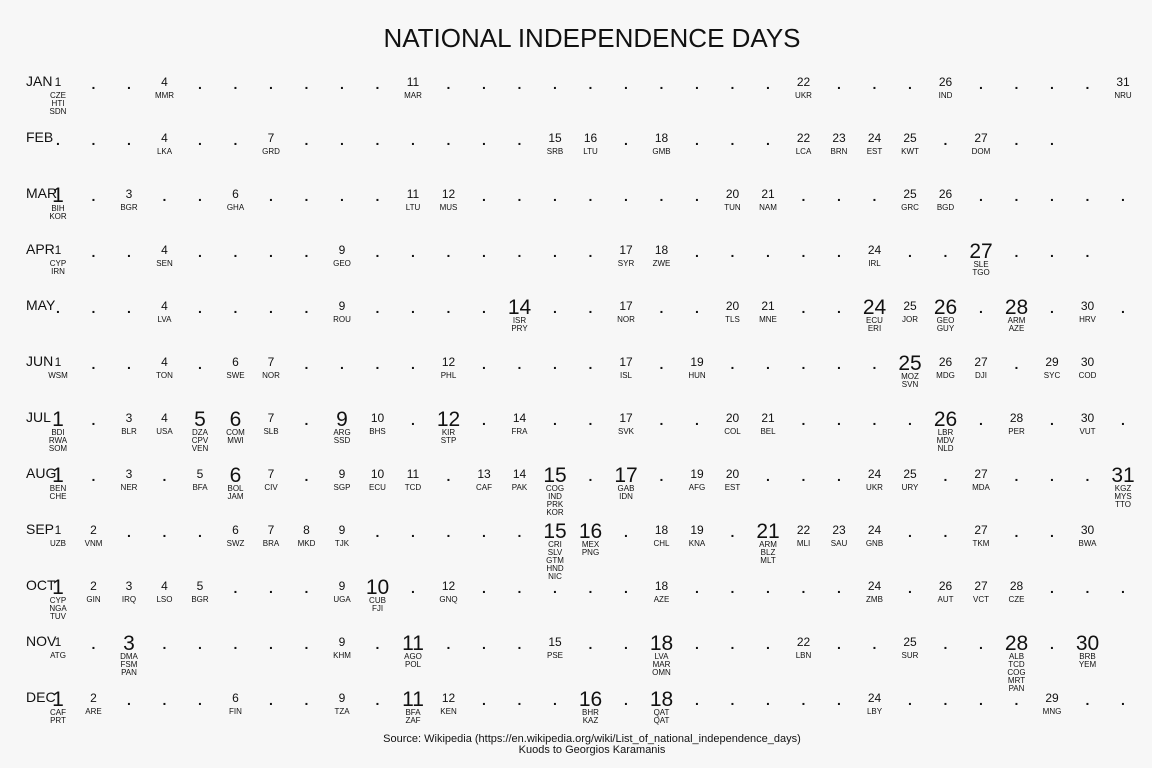 Image resolution: width=1152 pixels, height=768 pixels. What do you see at coordinates (342, 306) in the screenshot?
I see `day-number: 9` at bounding box center [342, 306].